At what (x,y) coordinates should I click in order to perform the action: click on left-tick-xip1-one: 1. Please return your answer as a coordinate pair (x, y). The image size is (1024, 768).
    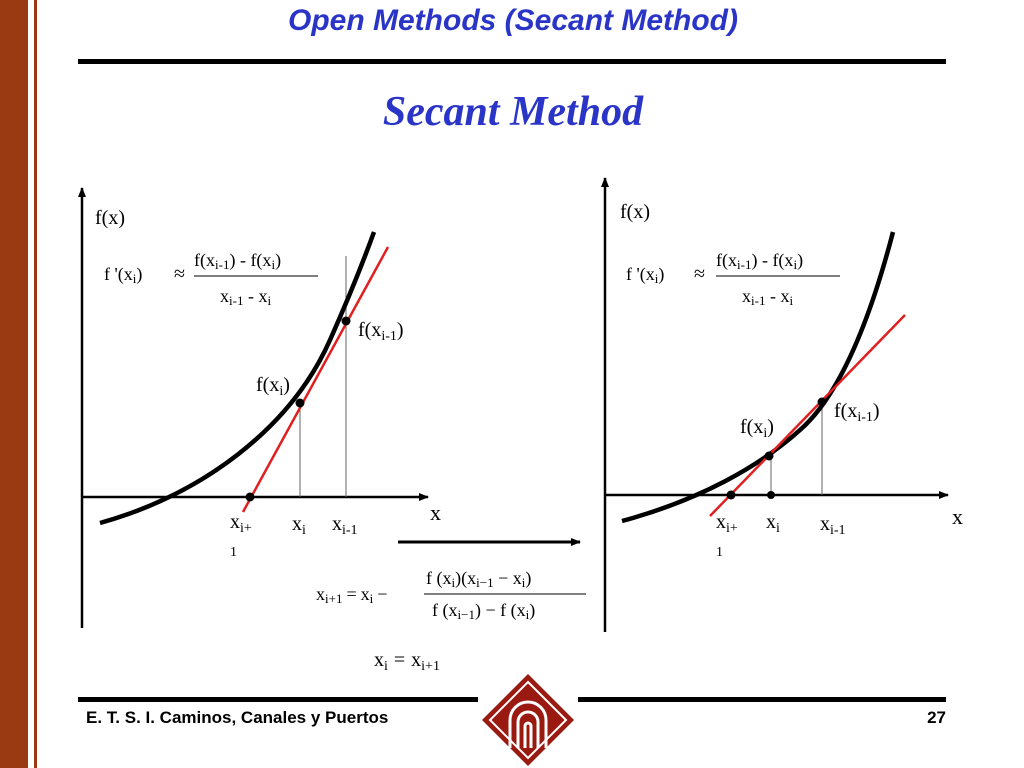
    Looking at the image, I should click on (233, 552).